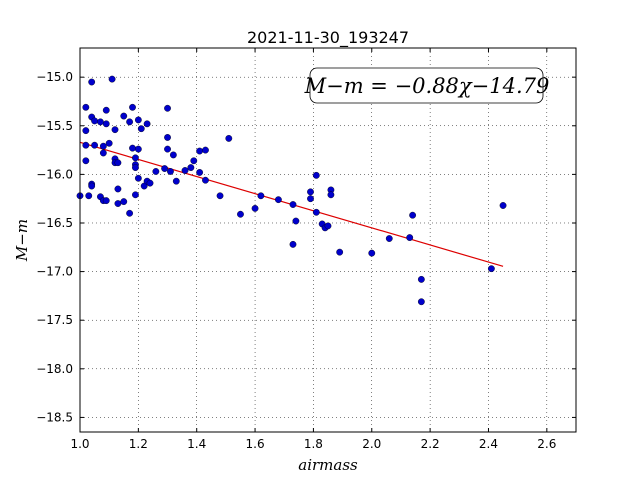 The image size is (640, 480). Describe the element at coordinates (54, 320) in the screenshot. I see `y-tick-label: −17.5` at that location.